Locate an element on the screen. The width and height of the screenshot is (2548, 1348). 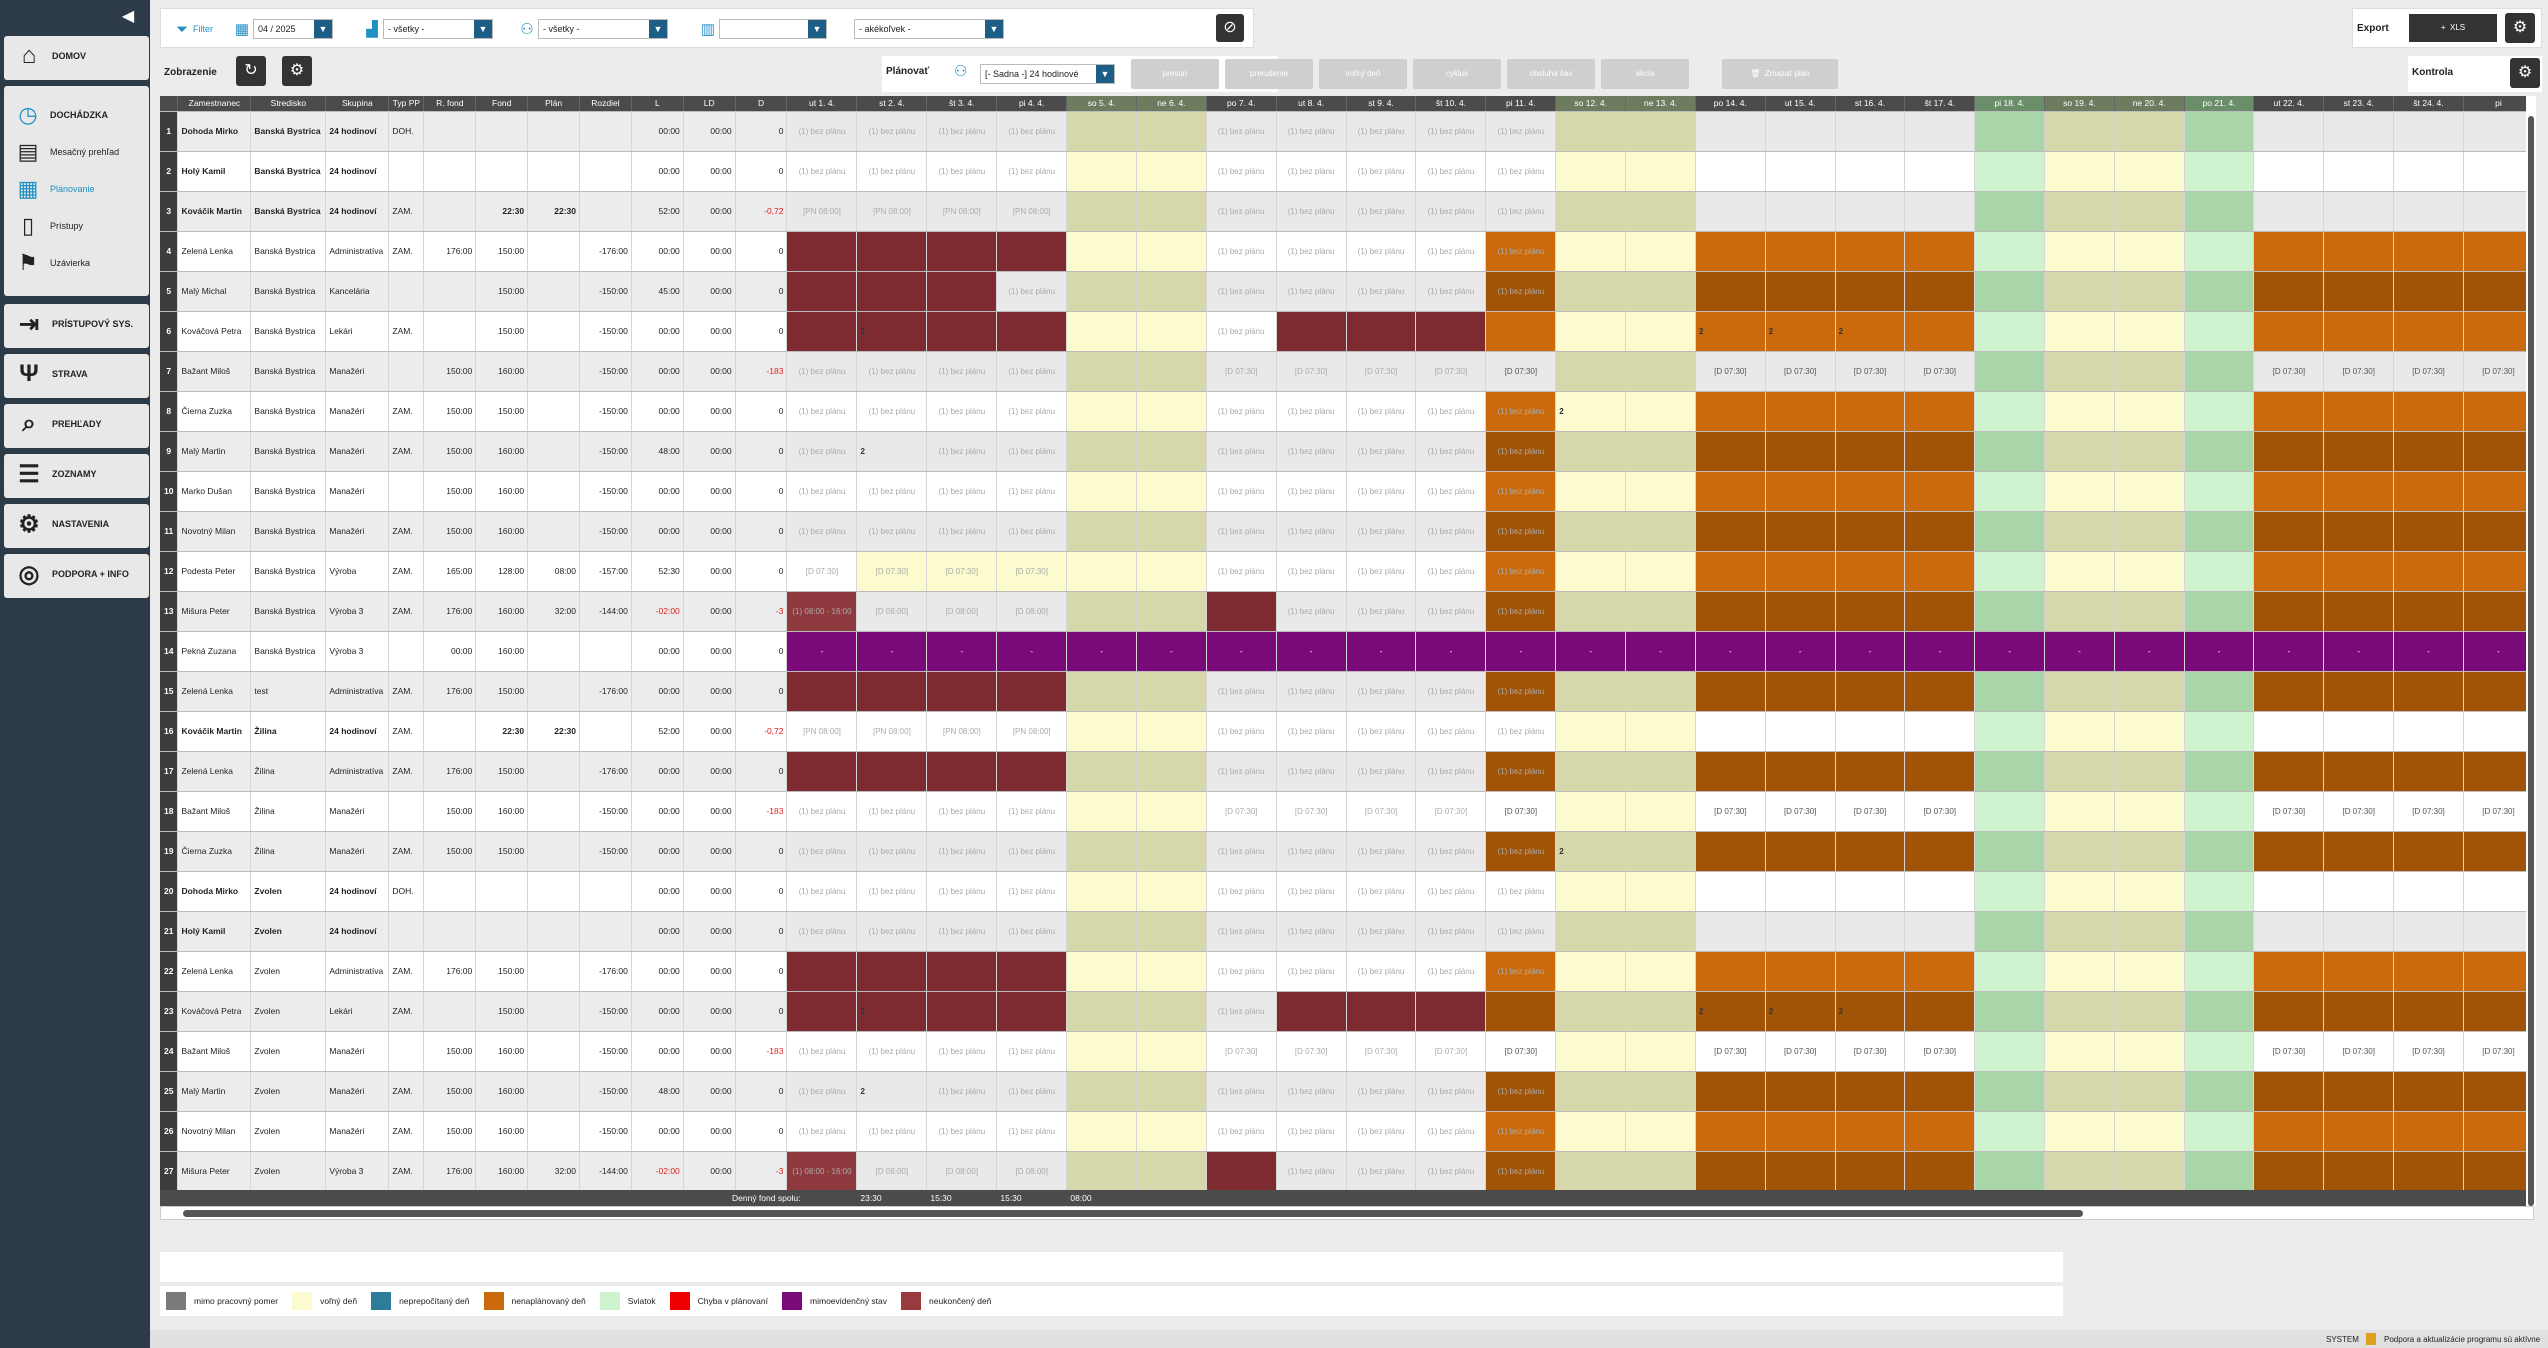
interruption-button: prerušenie is located at coordinates (1269, 74).